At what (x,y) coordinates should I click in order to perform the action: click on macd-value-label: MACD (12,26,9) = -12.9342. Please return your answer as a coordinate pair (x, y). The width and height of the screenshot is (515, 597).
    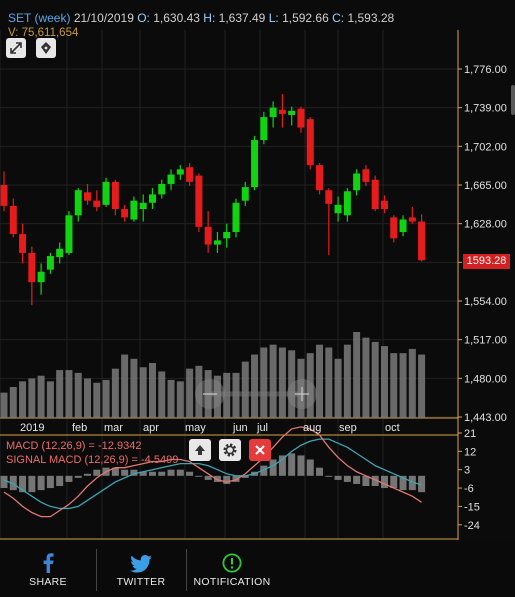
    Looking at the image, I should click on (74, 446).